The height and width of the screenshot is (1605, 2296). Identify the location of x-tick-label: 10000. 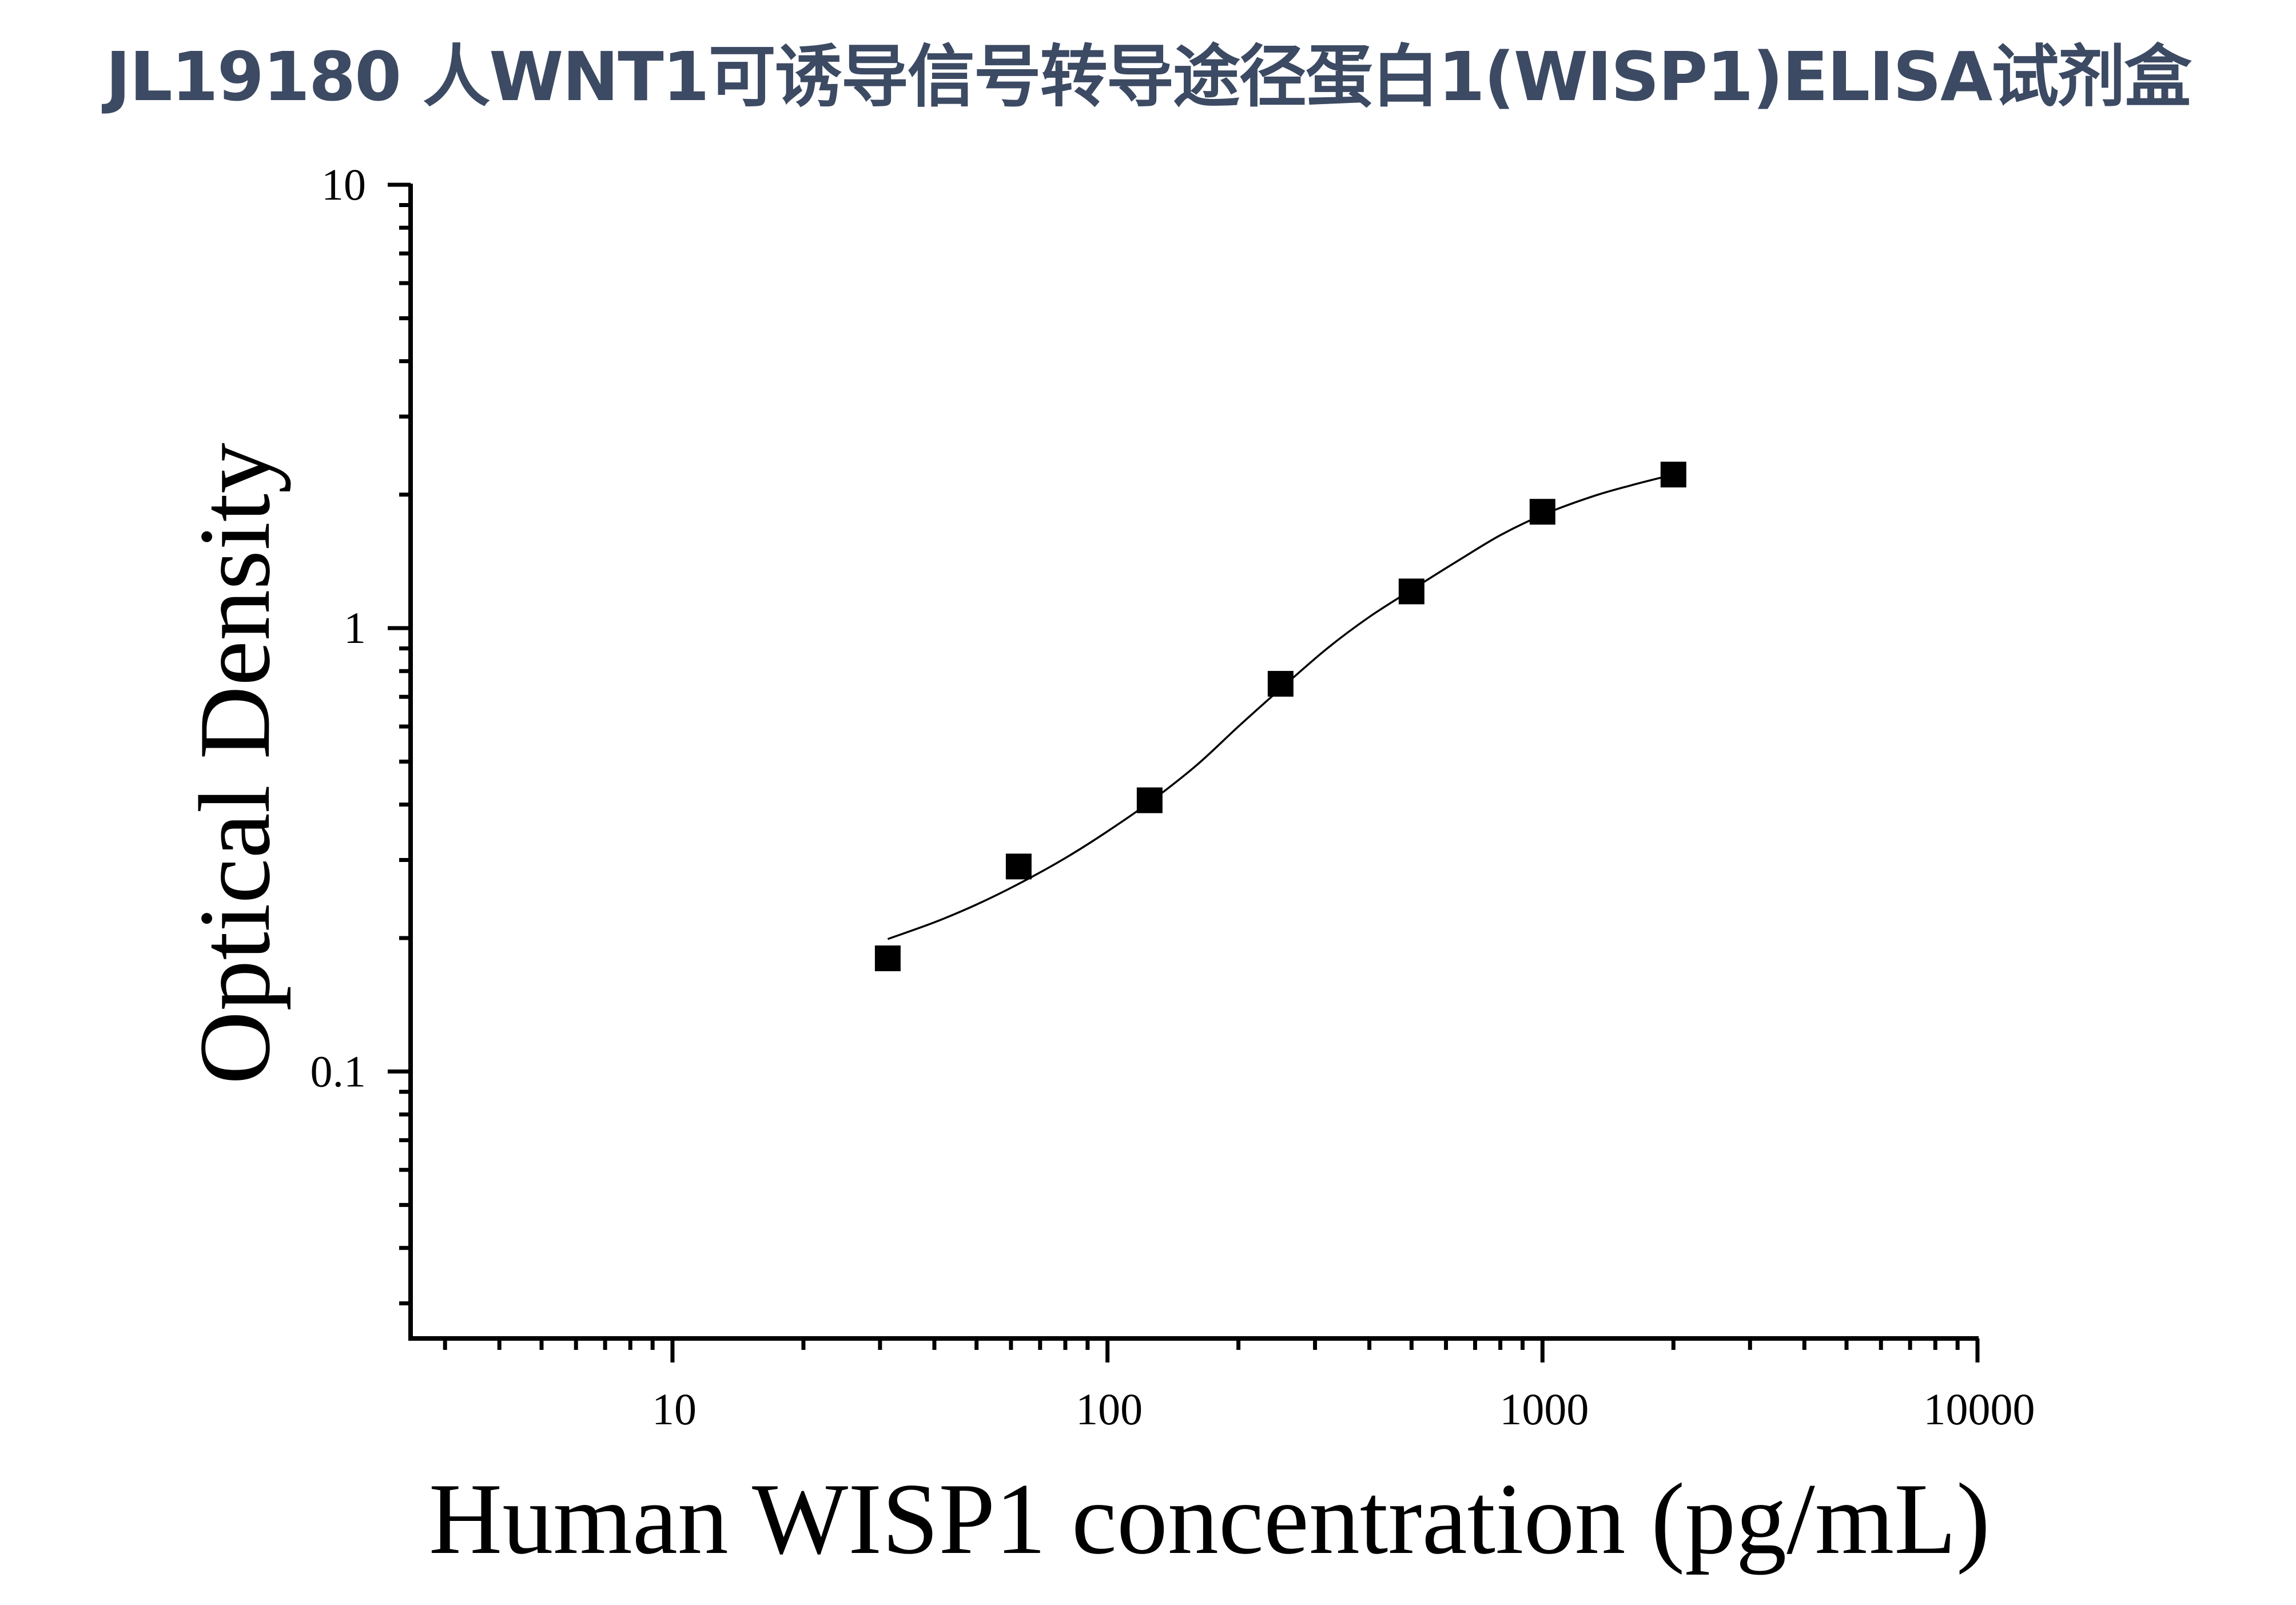
(1980, 1409).